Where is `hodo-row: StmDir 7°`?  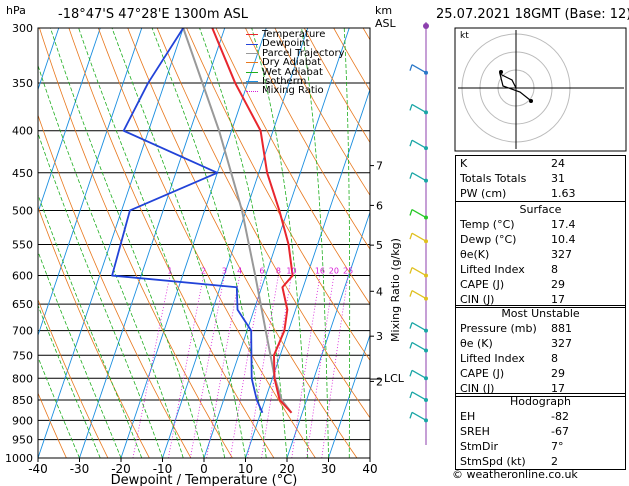 hodo-row: StmDir 7° is located at coordinates (540, 446).